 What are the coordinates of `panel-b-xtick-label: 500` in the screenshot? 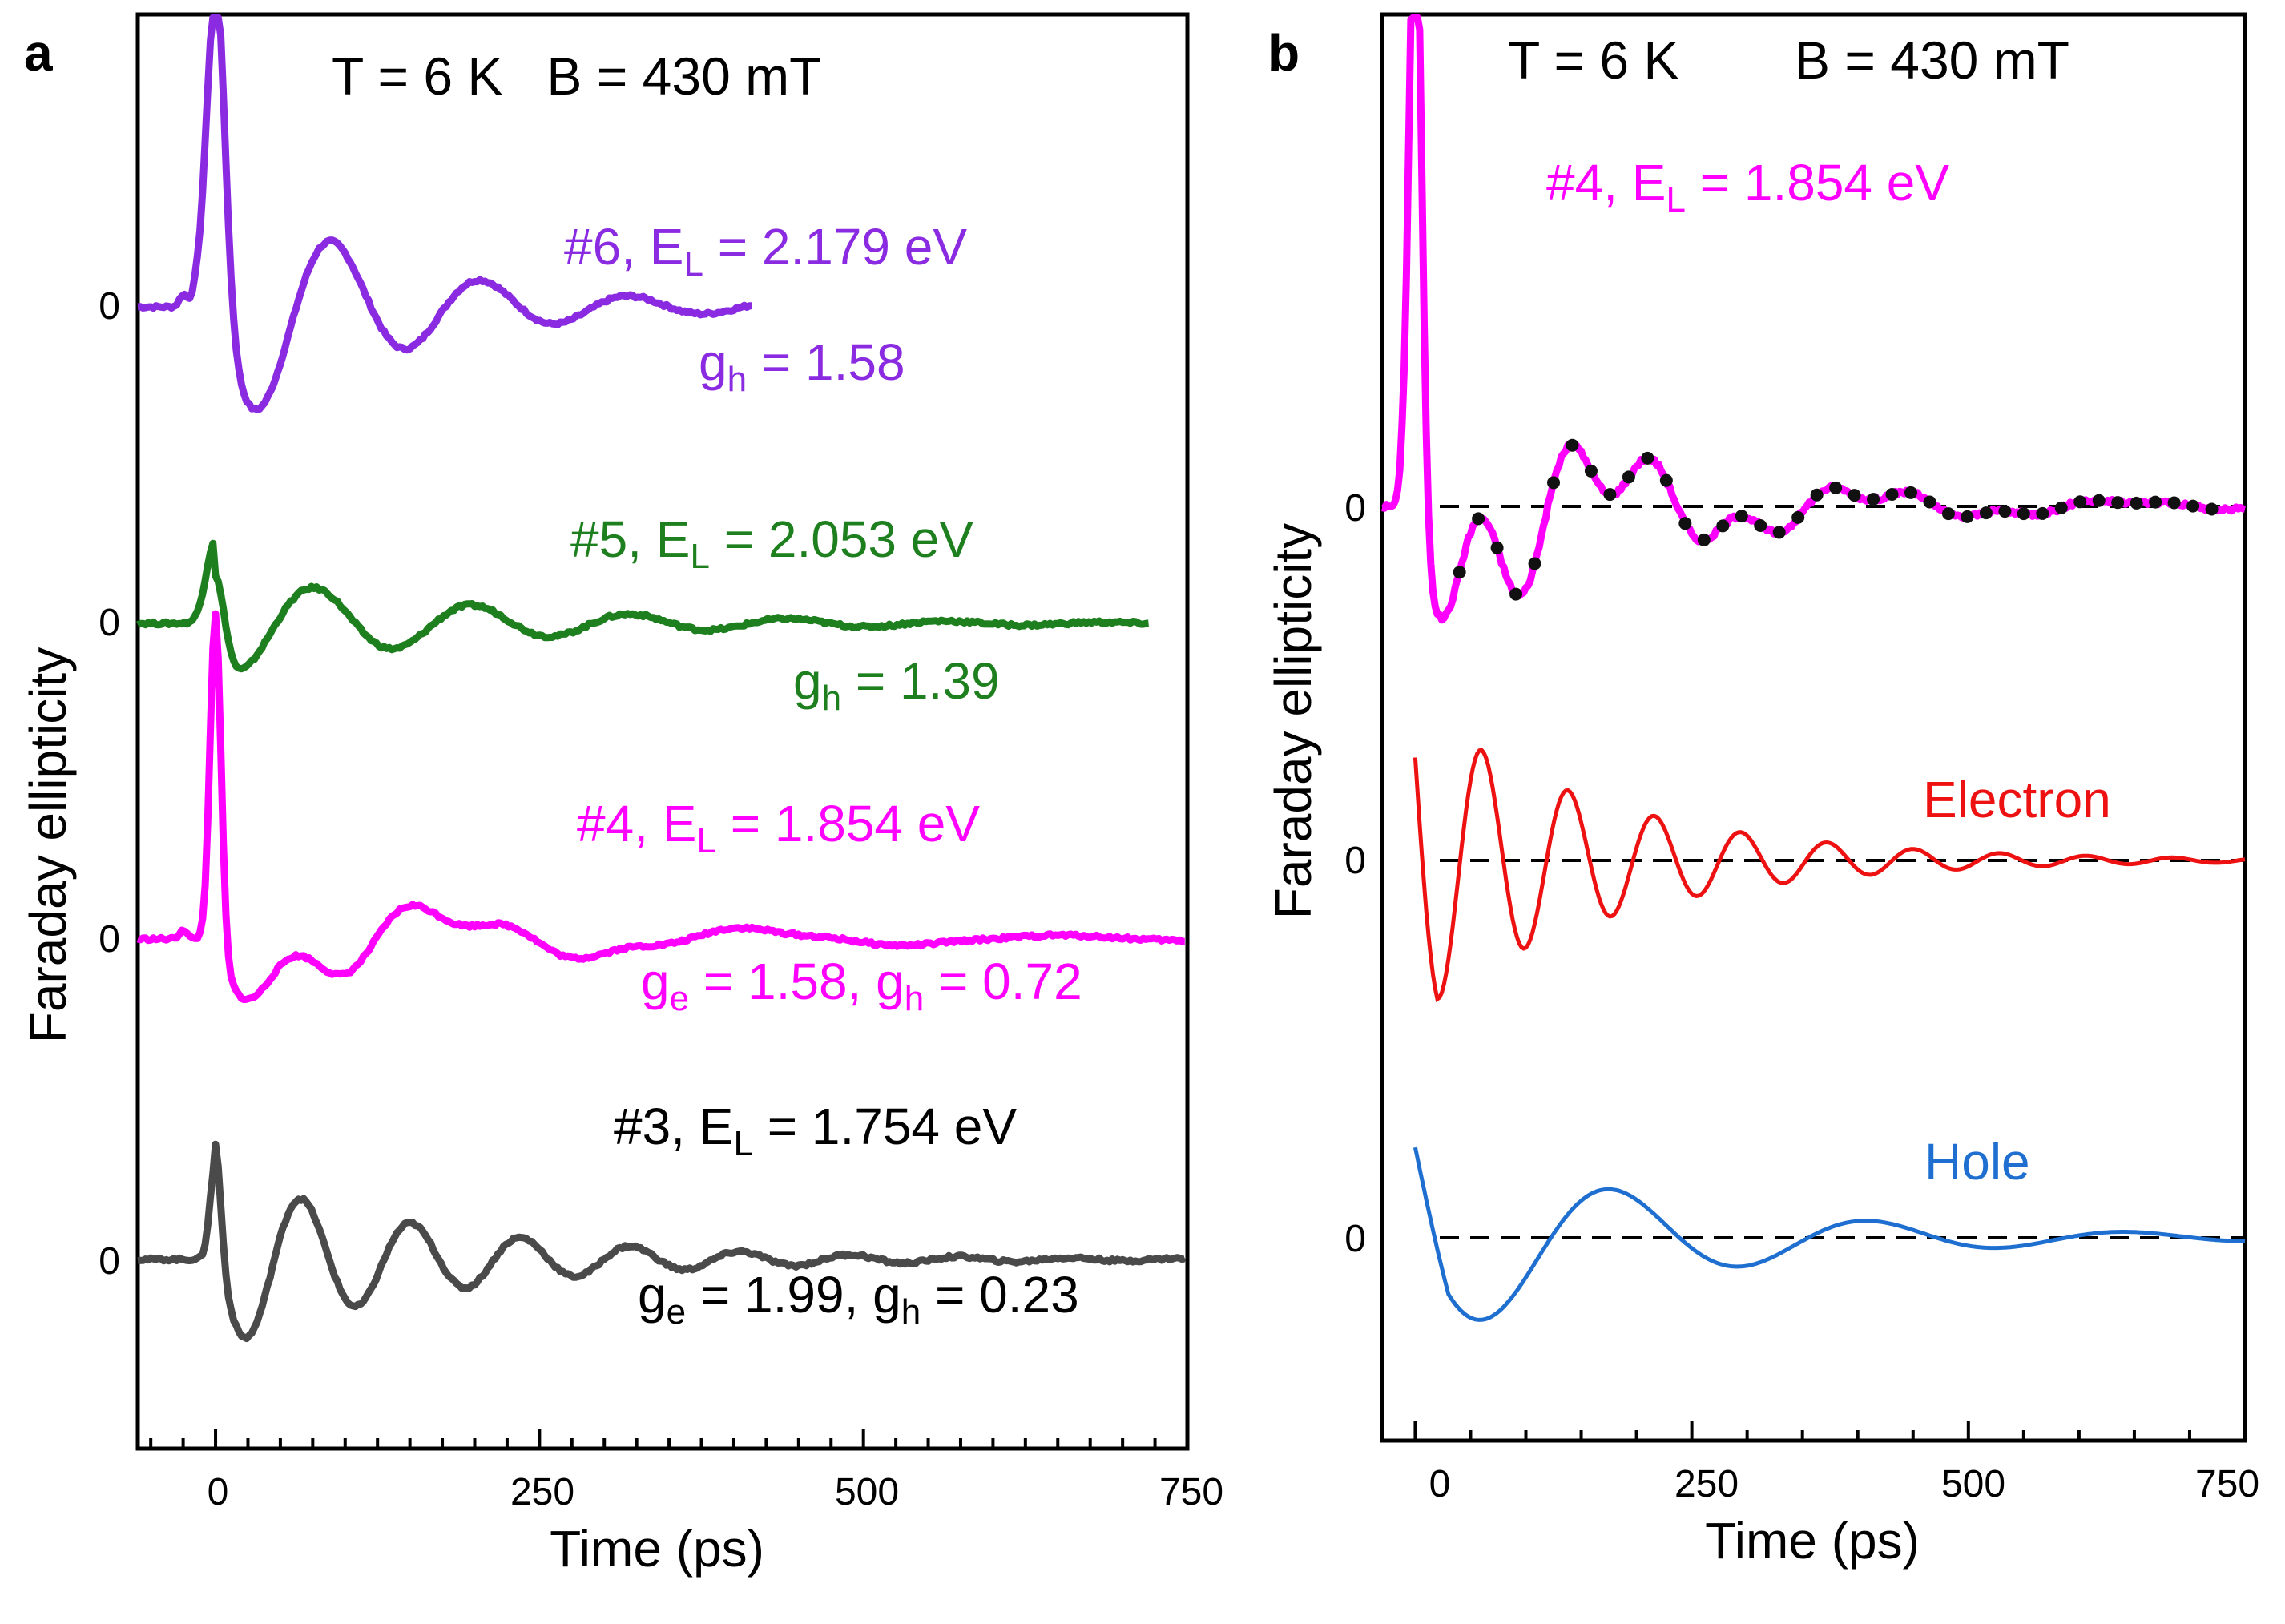 It's located at (1973, 1484).